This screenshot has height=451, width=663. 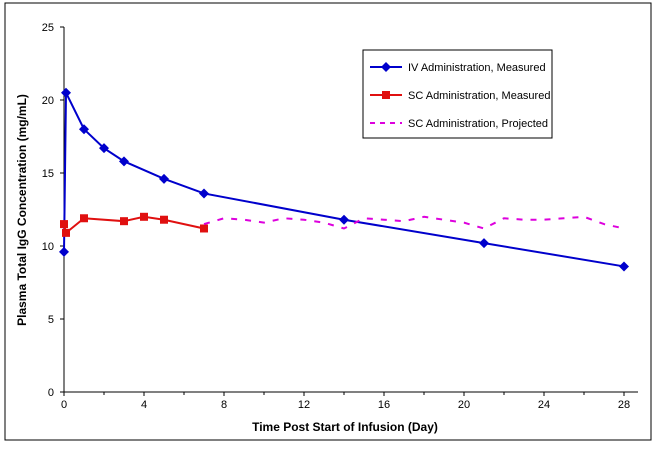 I want to click on x-tick-label: 28, so click(x=624, y=405).